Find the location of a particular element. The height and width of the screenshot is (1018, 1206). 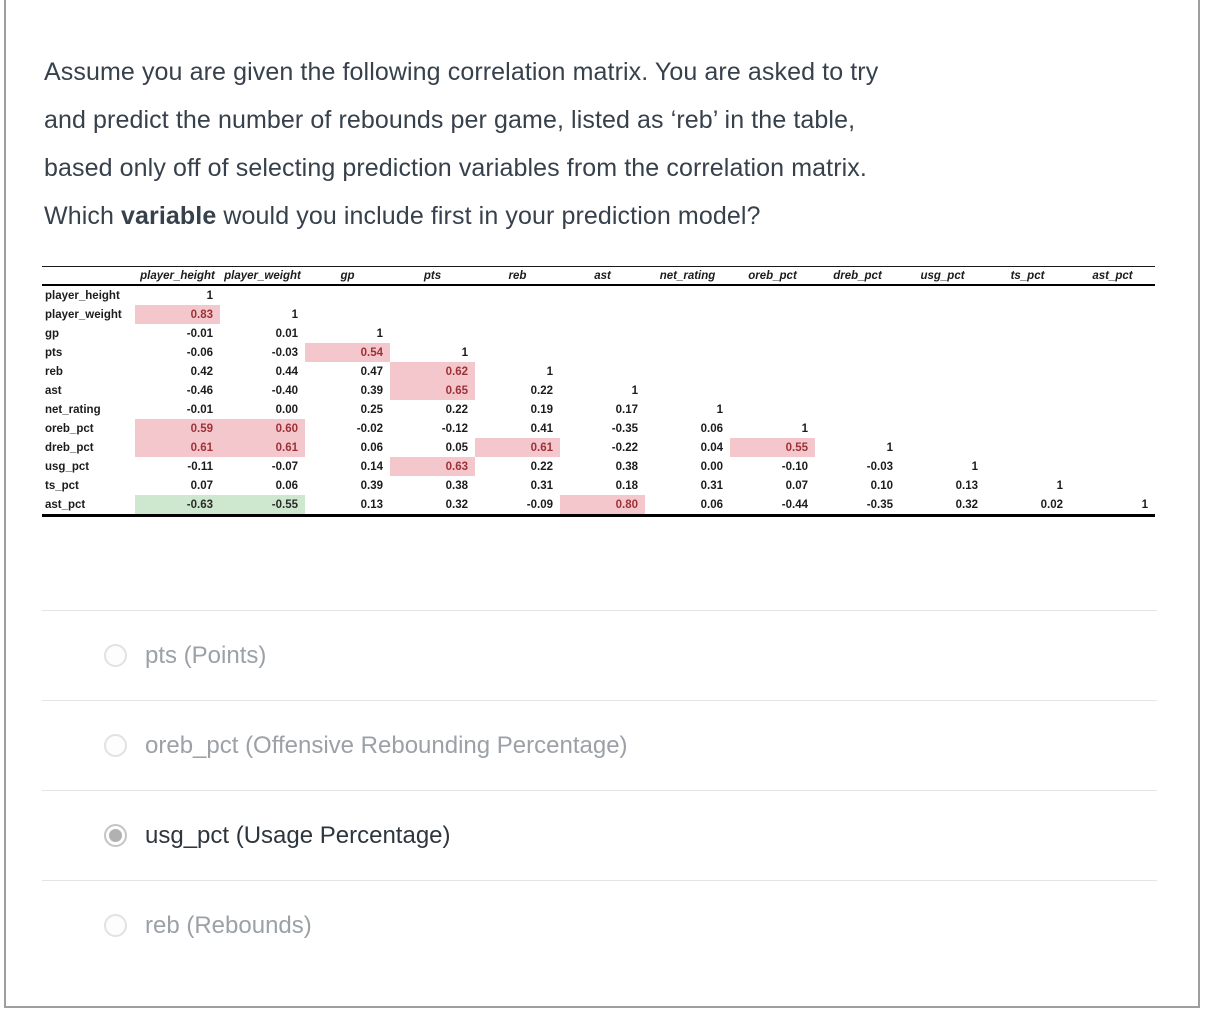

matrix-cell: -0.63 is located at coordinates (177, 505).